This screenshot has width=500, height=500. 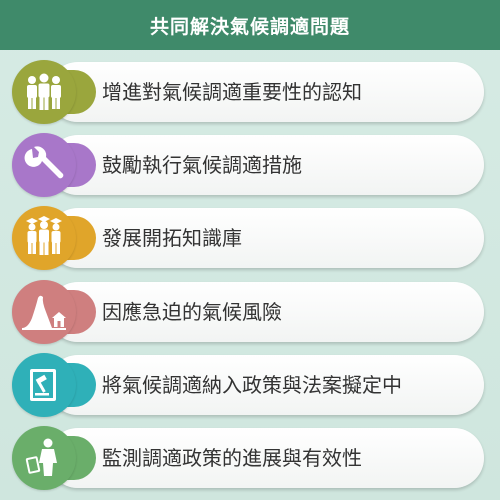 What do you see at coordinates (172, 238) in the screenshot?
I see `item-label: 發展開拓知識庫` at bounding box center [172, 238].